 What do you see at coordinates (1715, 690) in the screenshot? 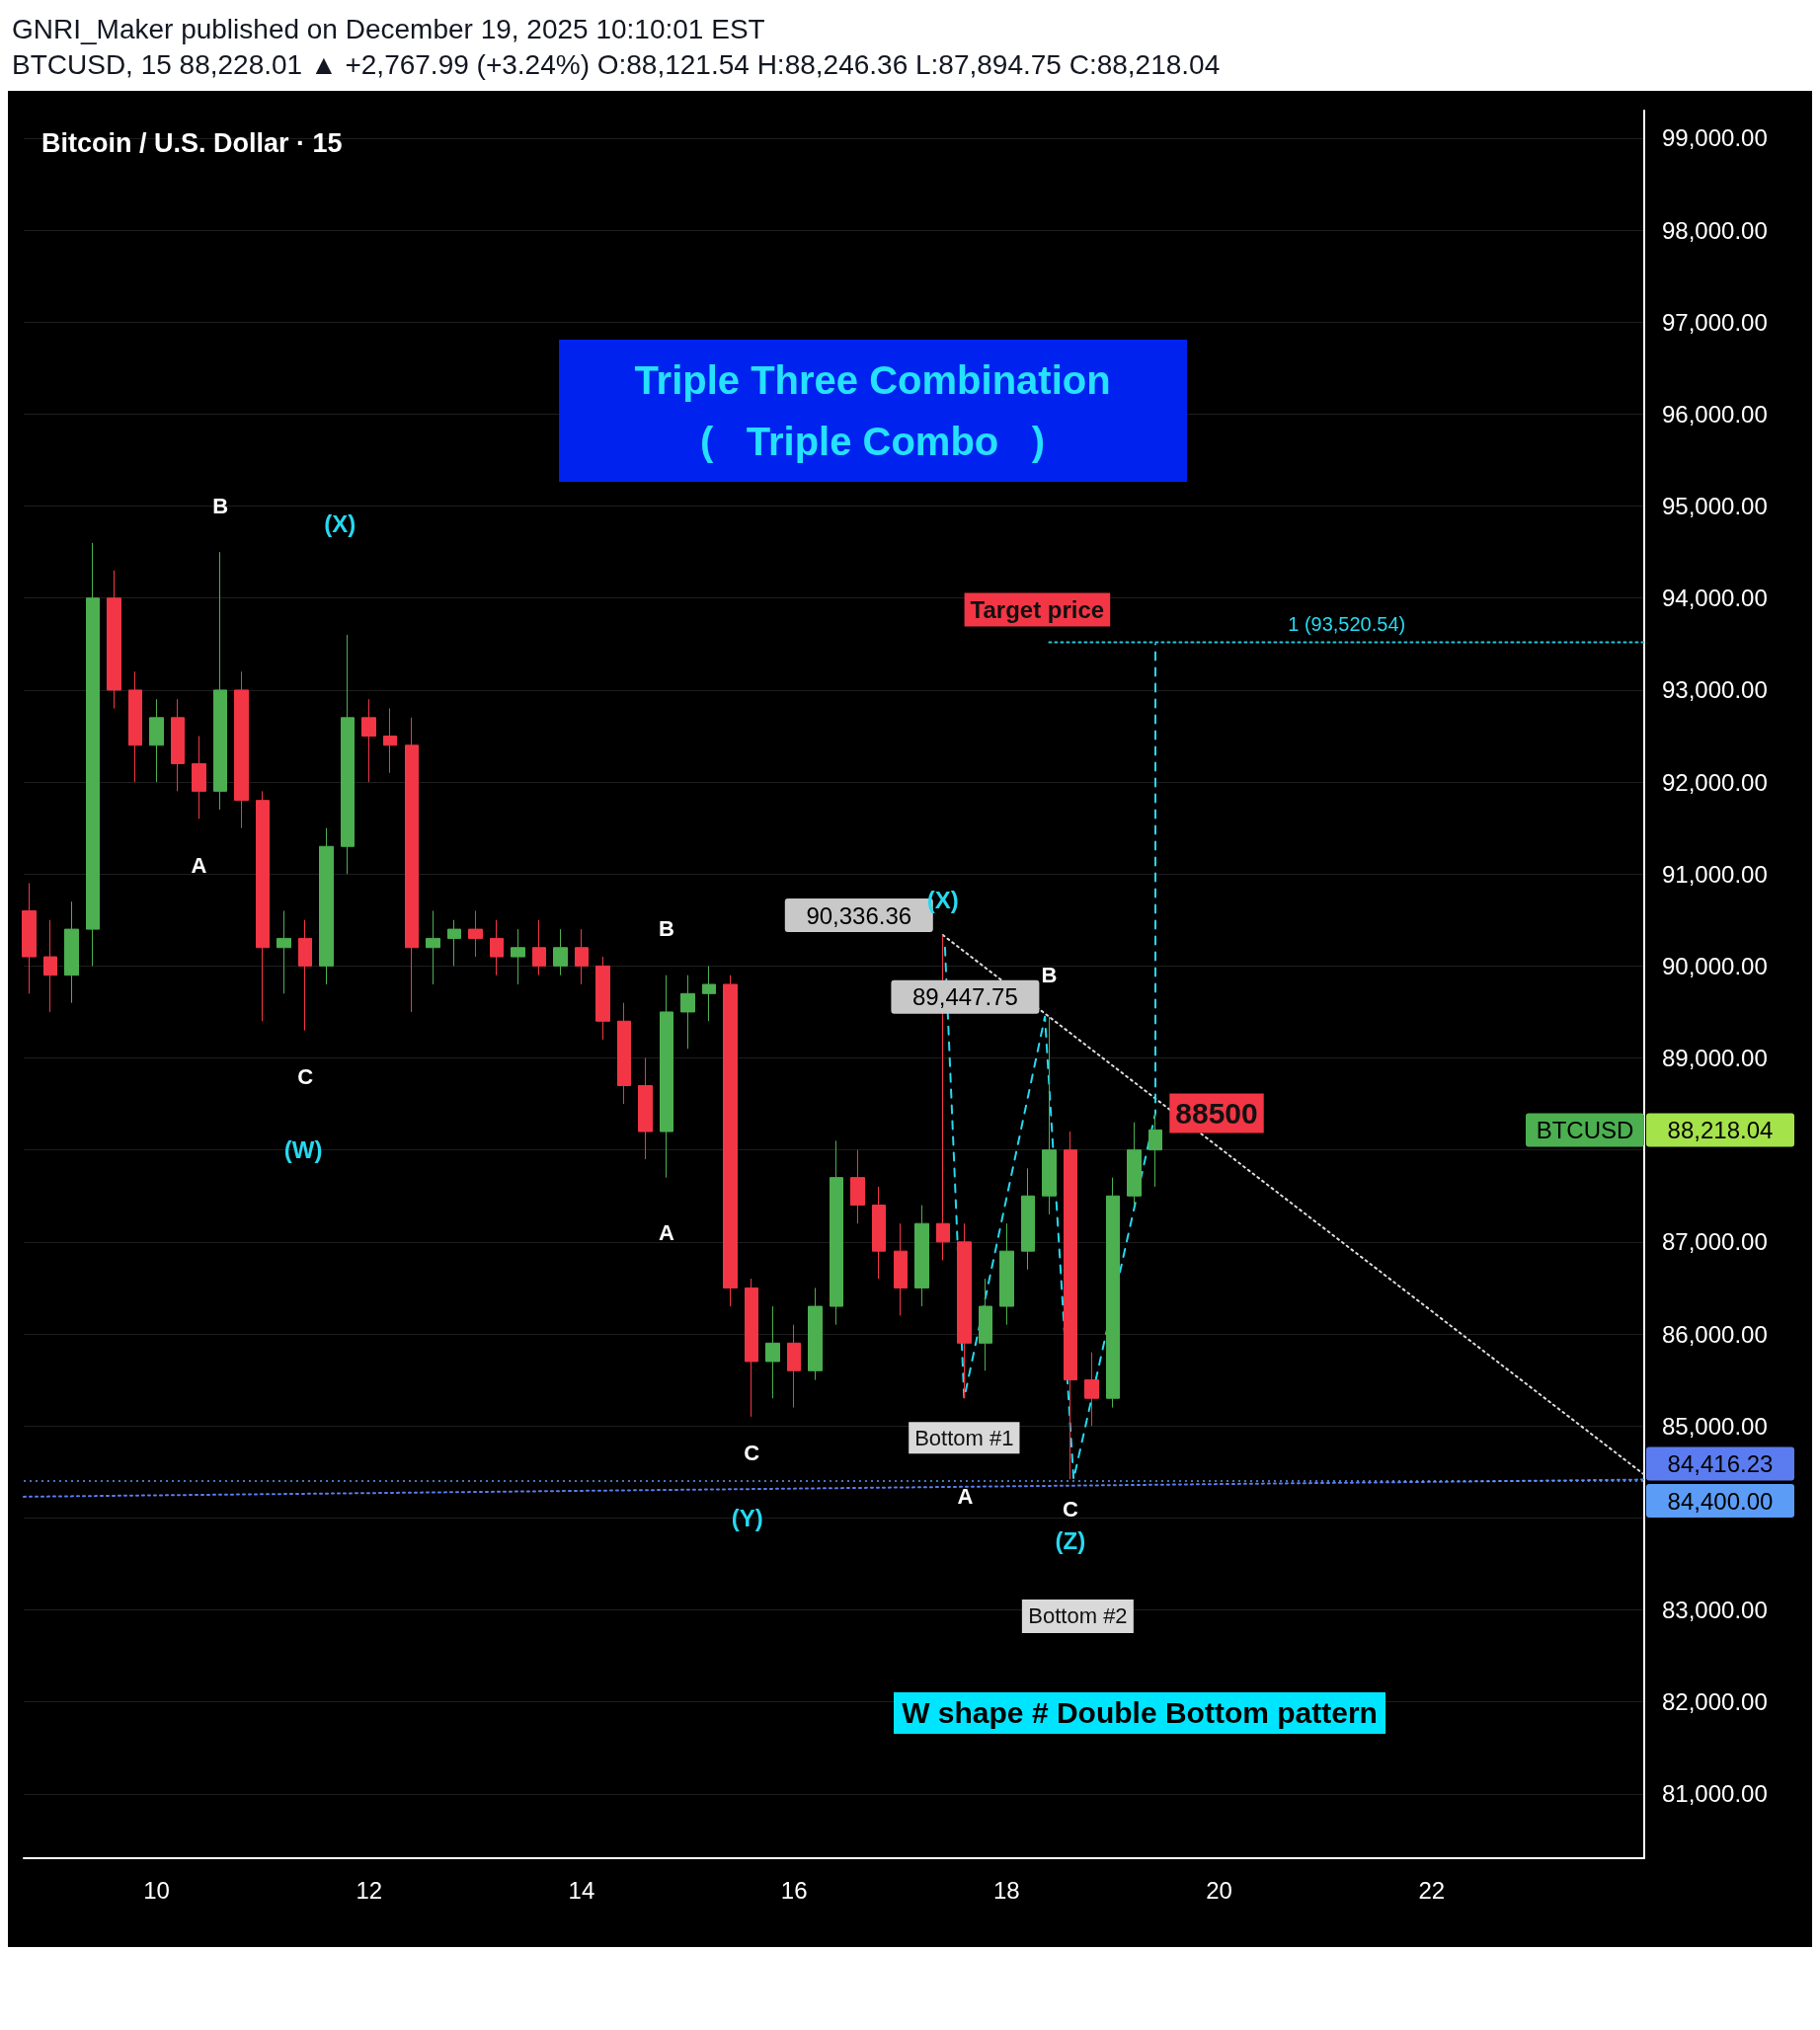
I see `y-tick-label: 93,000.00` at bounding box center [1715, 690].